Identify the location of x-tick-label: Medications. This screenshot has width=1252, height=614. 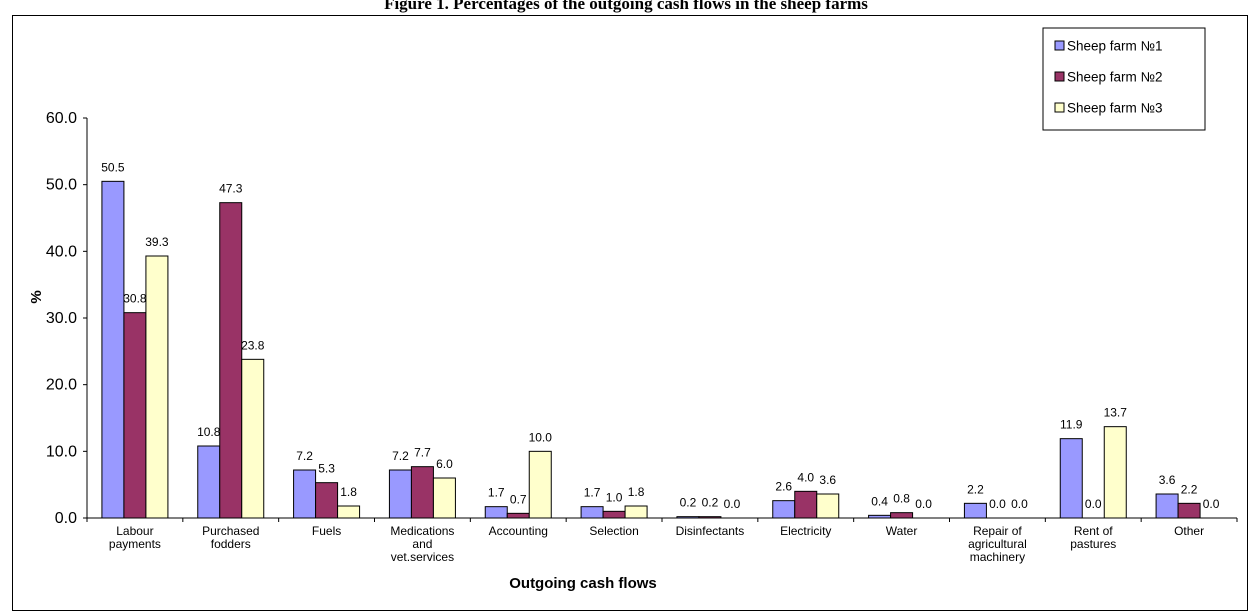
(422, 531).